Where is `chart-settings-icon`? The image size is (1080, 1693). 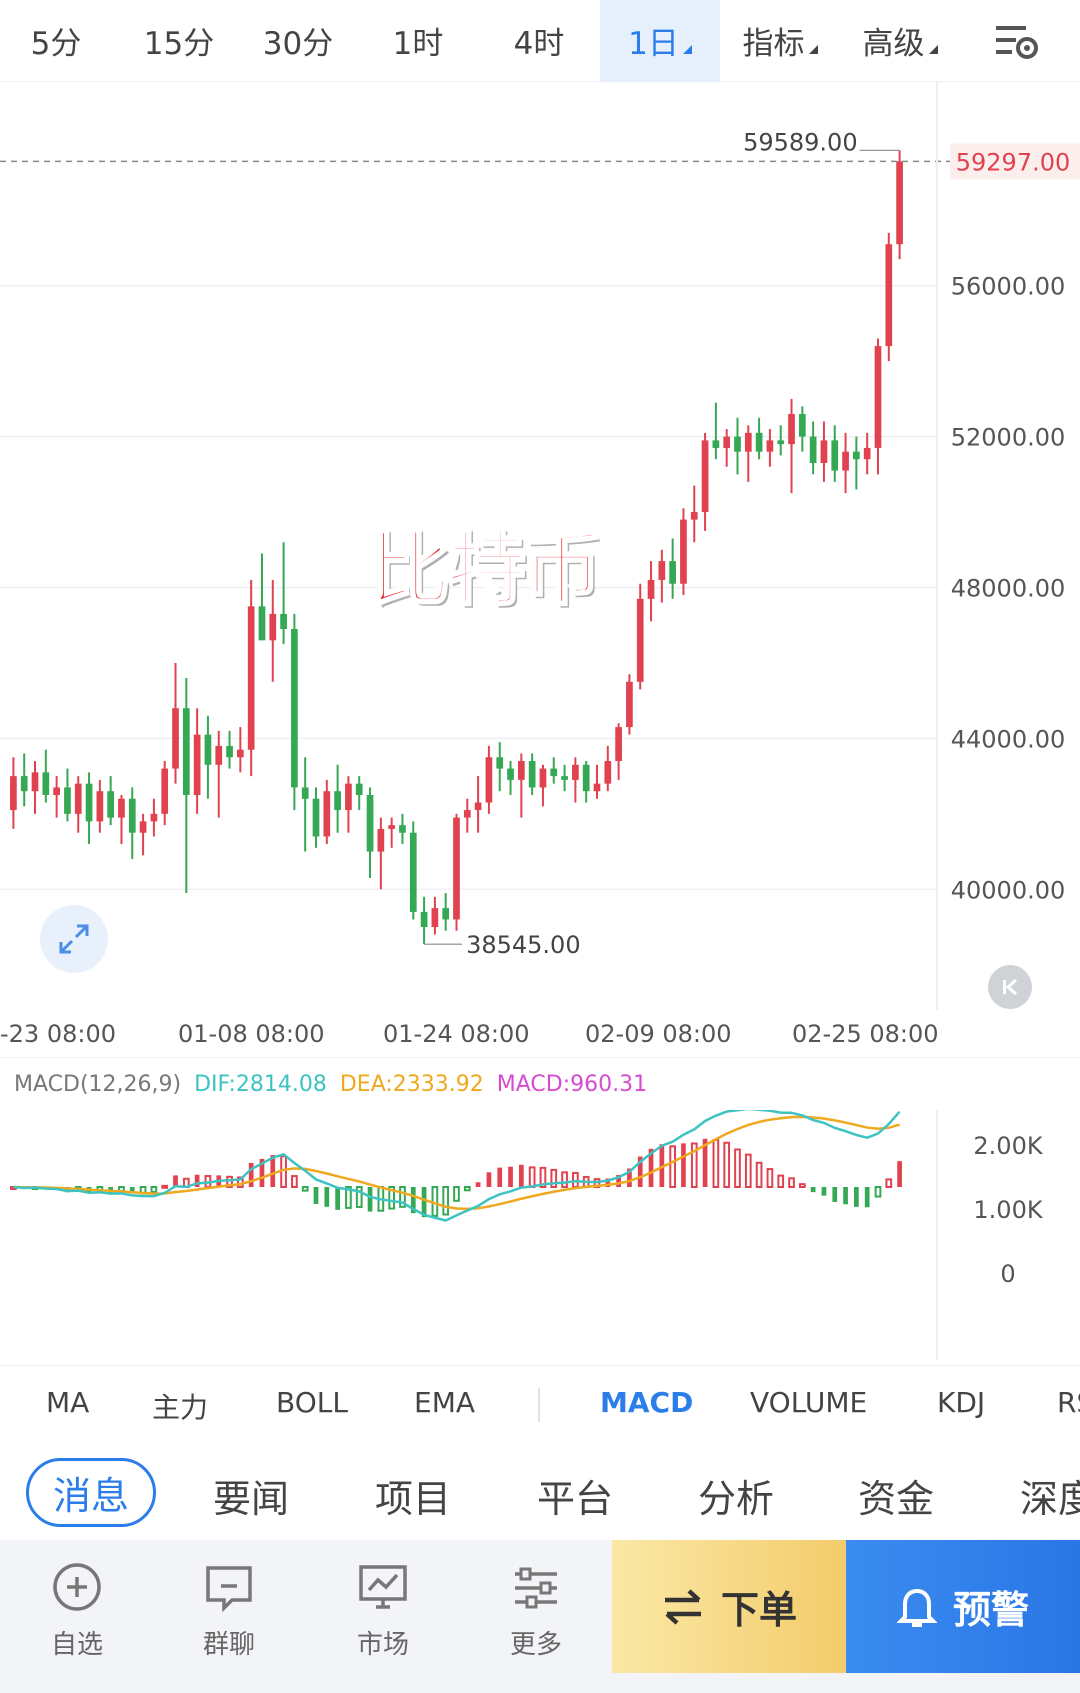
chart-settings-icon is located at coordinates (1017, 41).